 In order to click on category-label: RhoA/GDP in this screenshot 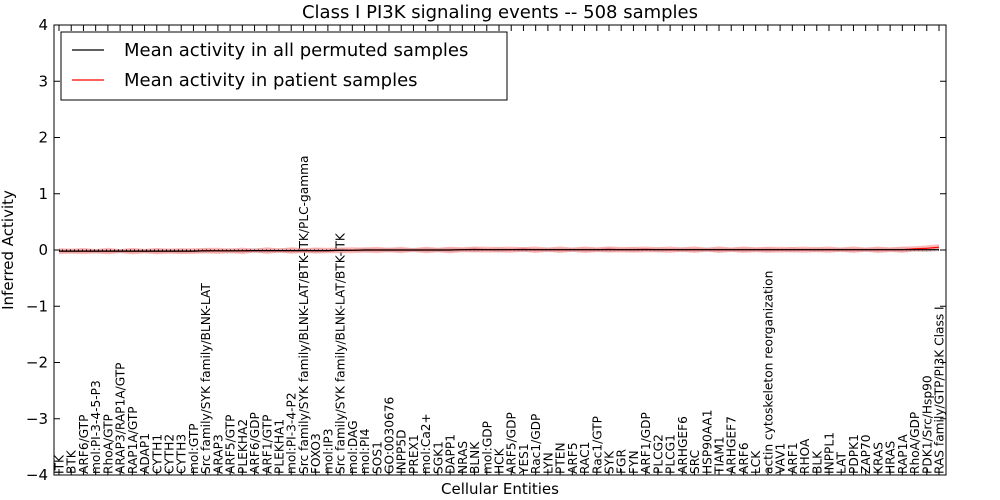, I will do `click(915, 443)`.